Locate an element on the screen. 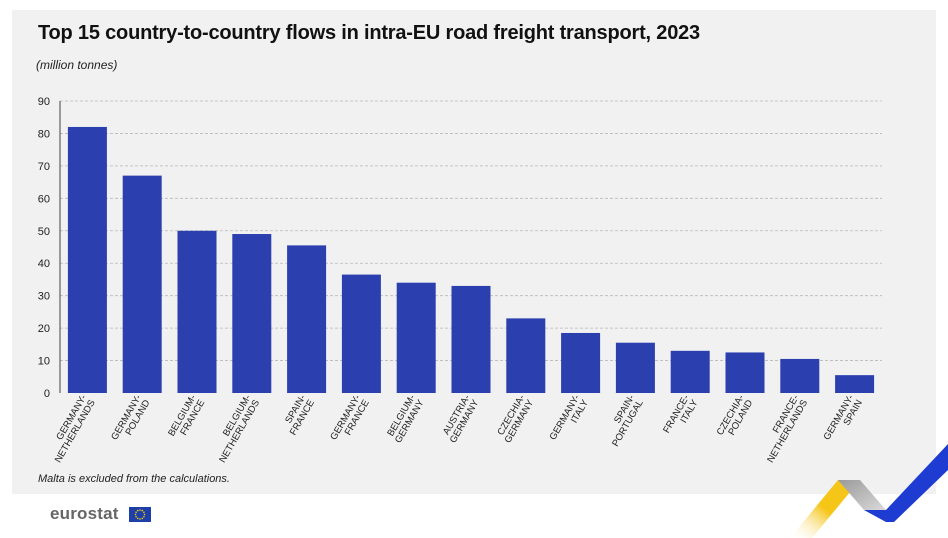 The height and width of the screenshot is (538, 948). y-tick-label: 0 is located at coordinates (47, 394).